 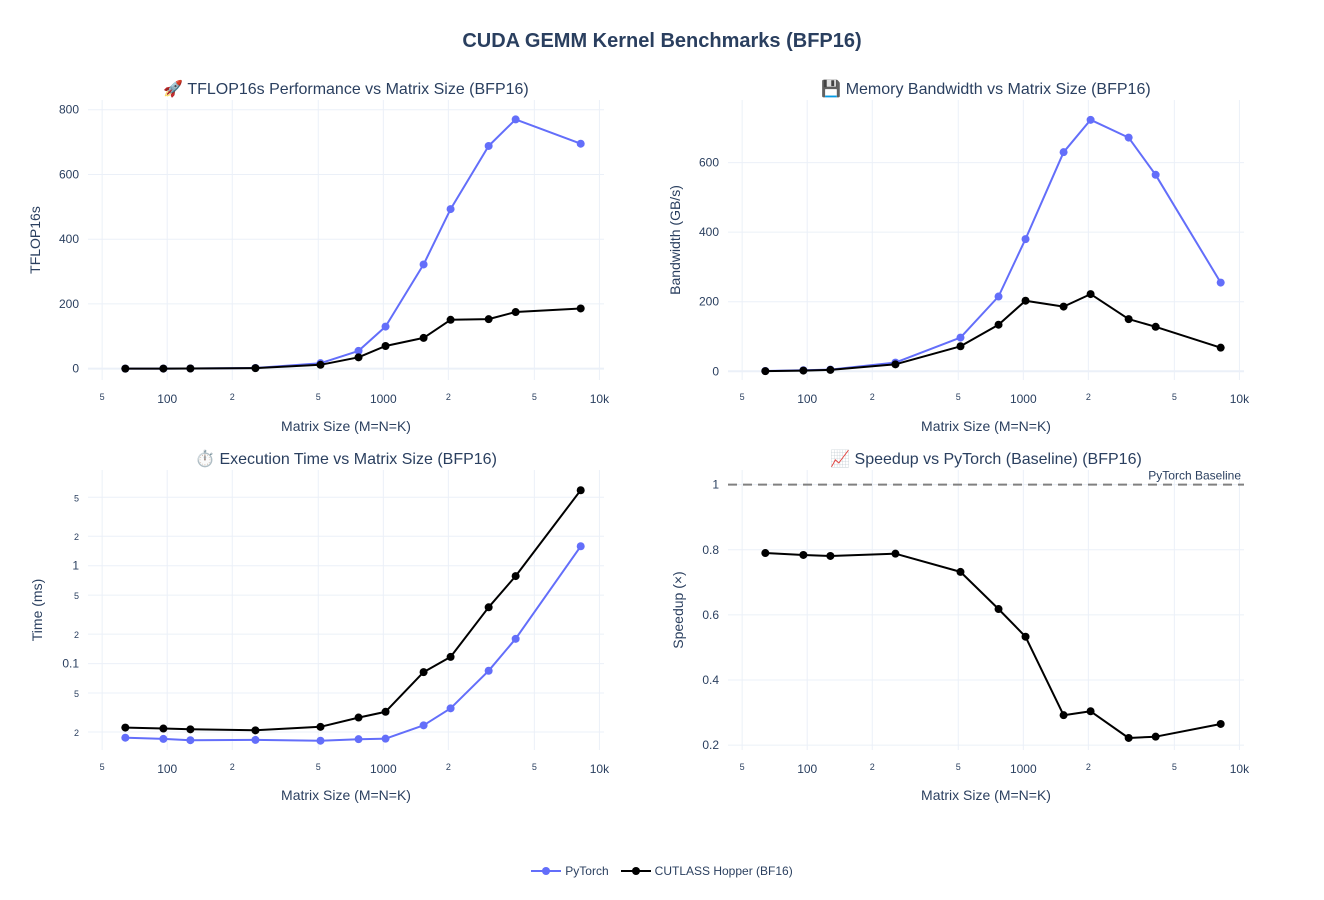 I want to click on legend-item-pytorch: PyTorch, so click(x=570, y=871).